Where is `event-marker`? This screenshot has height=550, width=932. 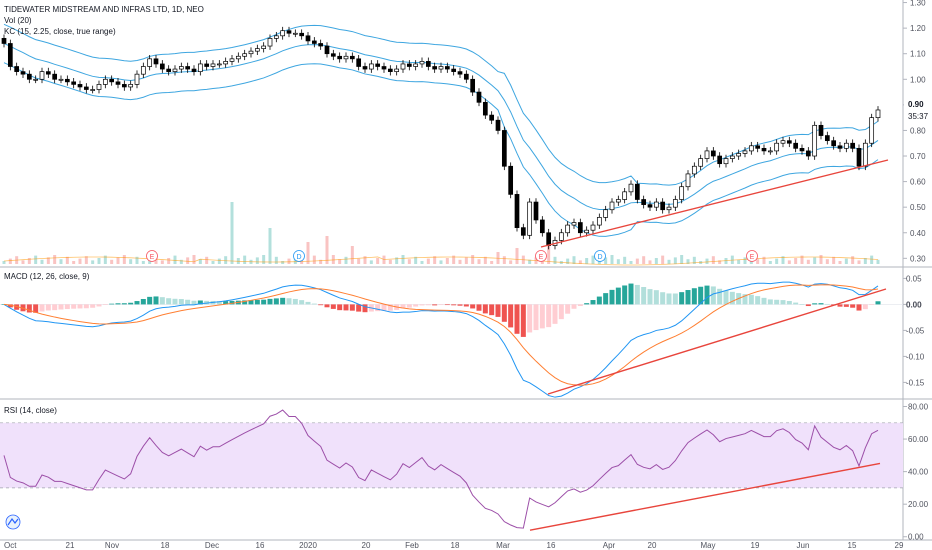
event-marker is located at coordinates (600, 256).